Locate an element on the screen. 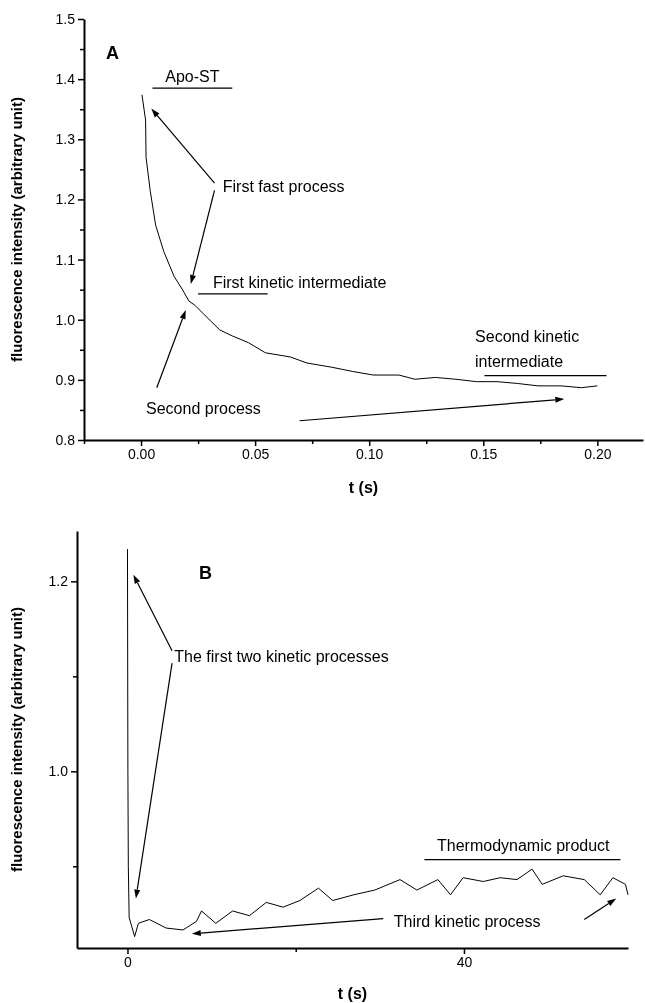 The height and width of the screenshot is (1003, 645). text: A is located at coordinates (112, 53).